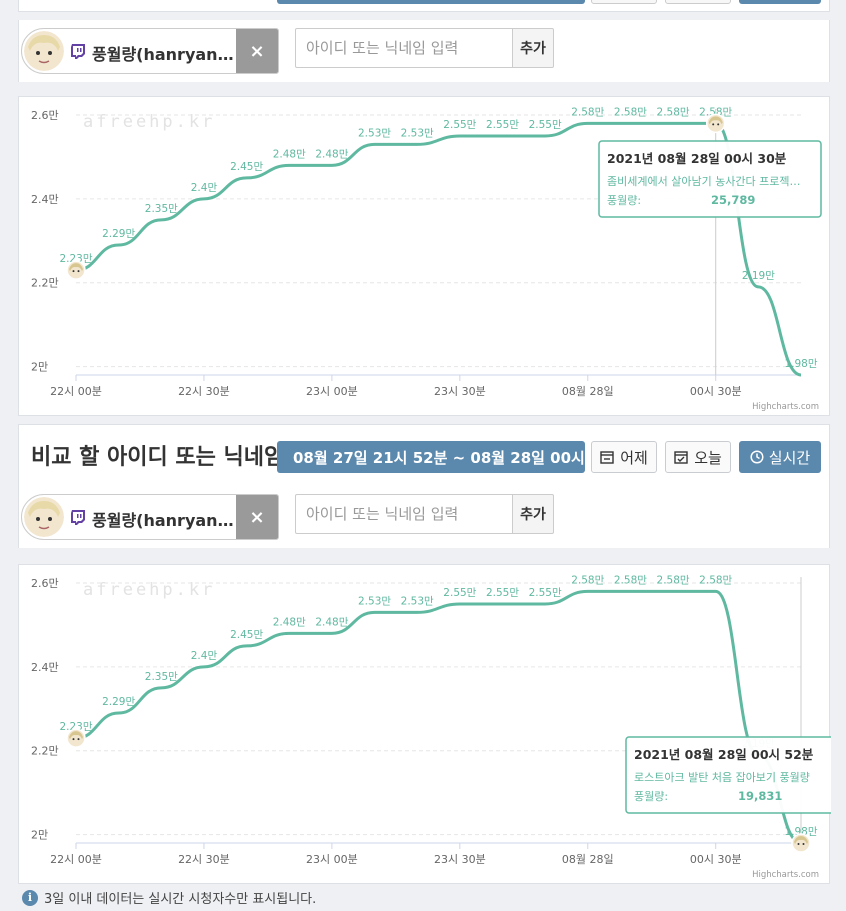 Image resolution: width=846 pixels, height=911 pixels. I want to click on y-tick-label: 2.4만, so click(45, 667).